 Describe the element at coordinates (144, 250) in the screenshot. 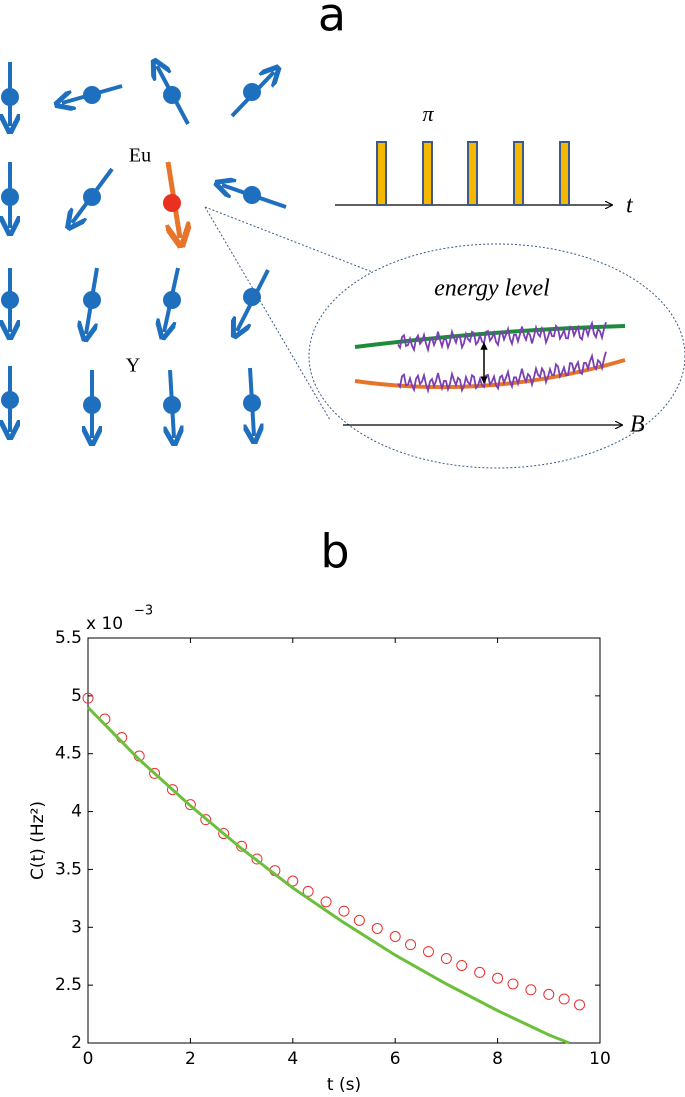

I see `spin-lattice` at that location.